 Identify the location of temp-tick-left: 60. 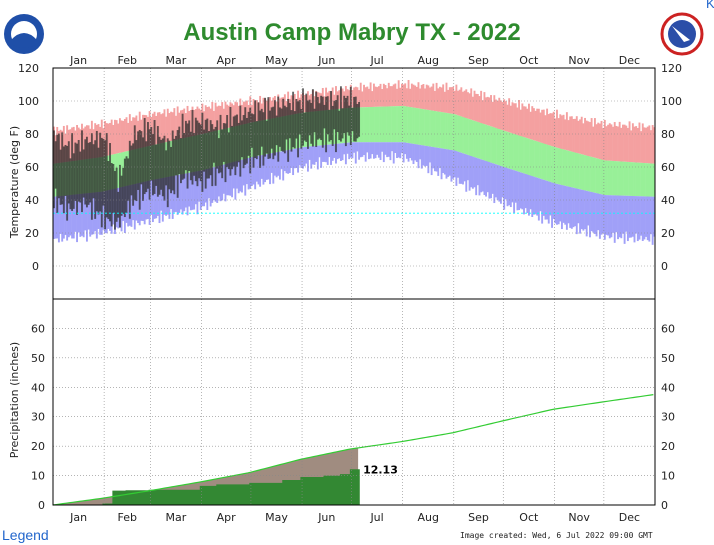
(32, 167).